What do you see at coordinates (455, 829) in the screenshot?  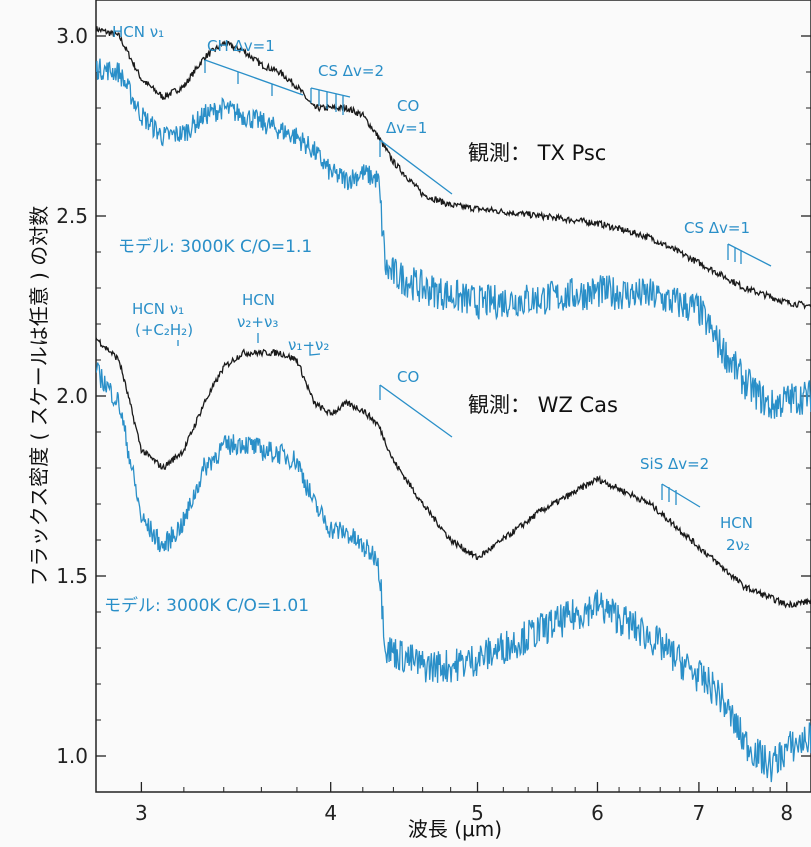 I see `x-axis-label: 波長 (μm)` at bounding box center [455, 829].